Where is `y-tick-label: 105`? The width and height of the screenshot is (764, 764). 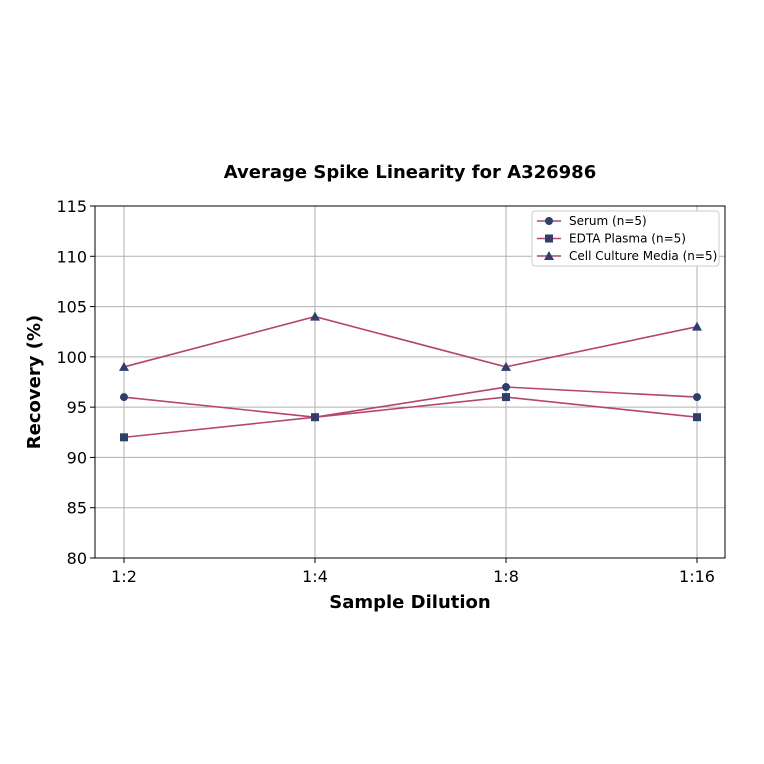
y-tick-label: 105 is located at coordinates (71, 307).